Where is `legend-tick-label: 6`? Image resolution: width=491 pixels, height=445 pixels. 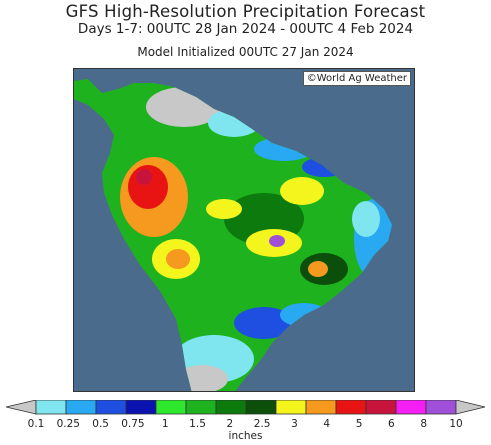
legend-tick-label: 6 is located at coordinates (391, 424).